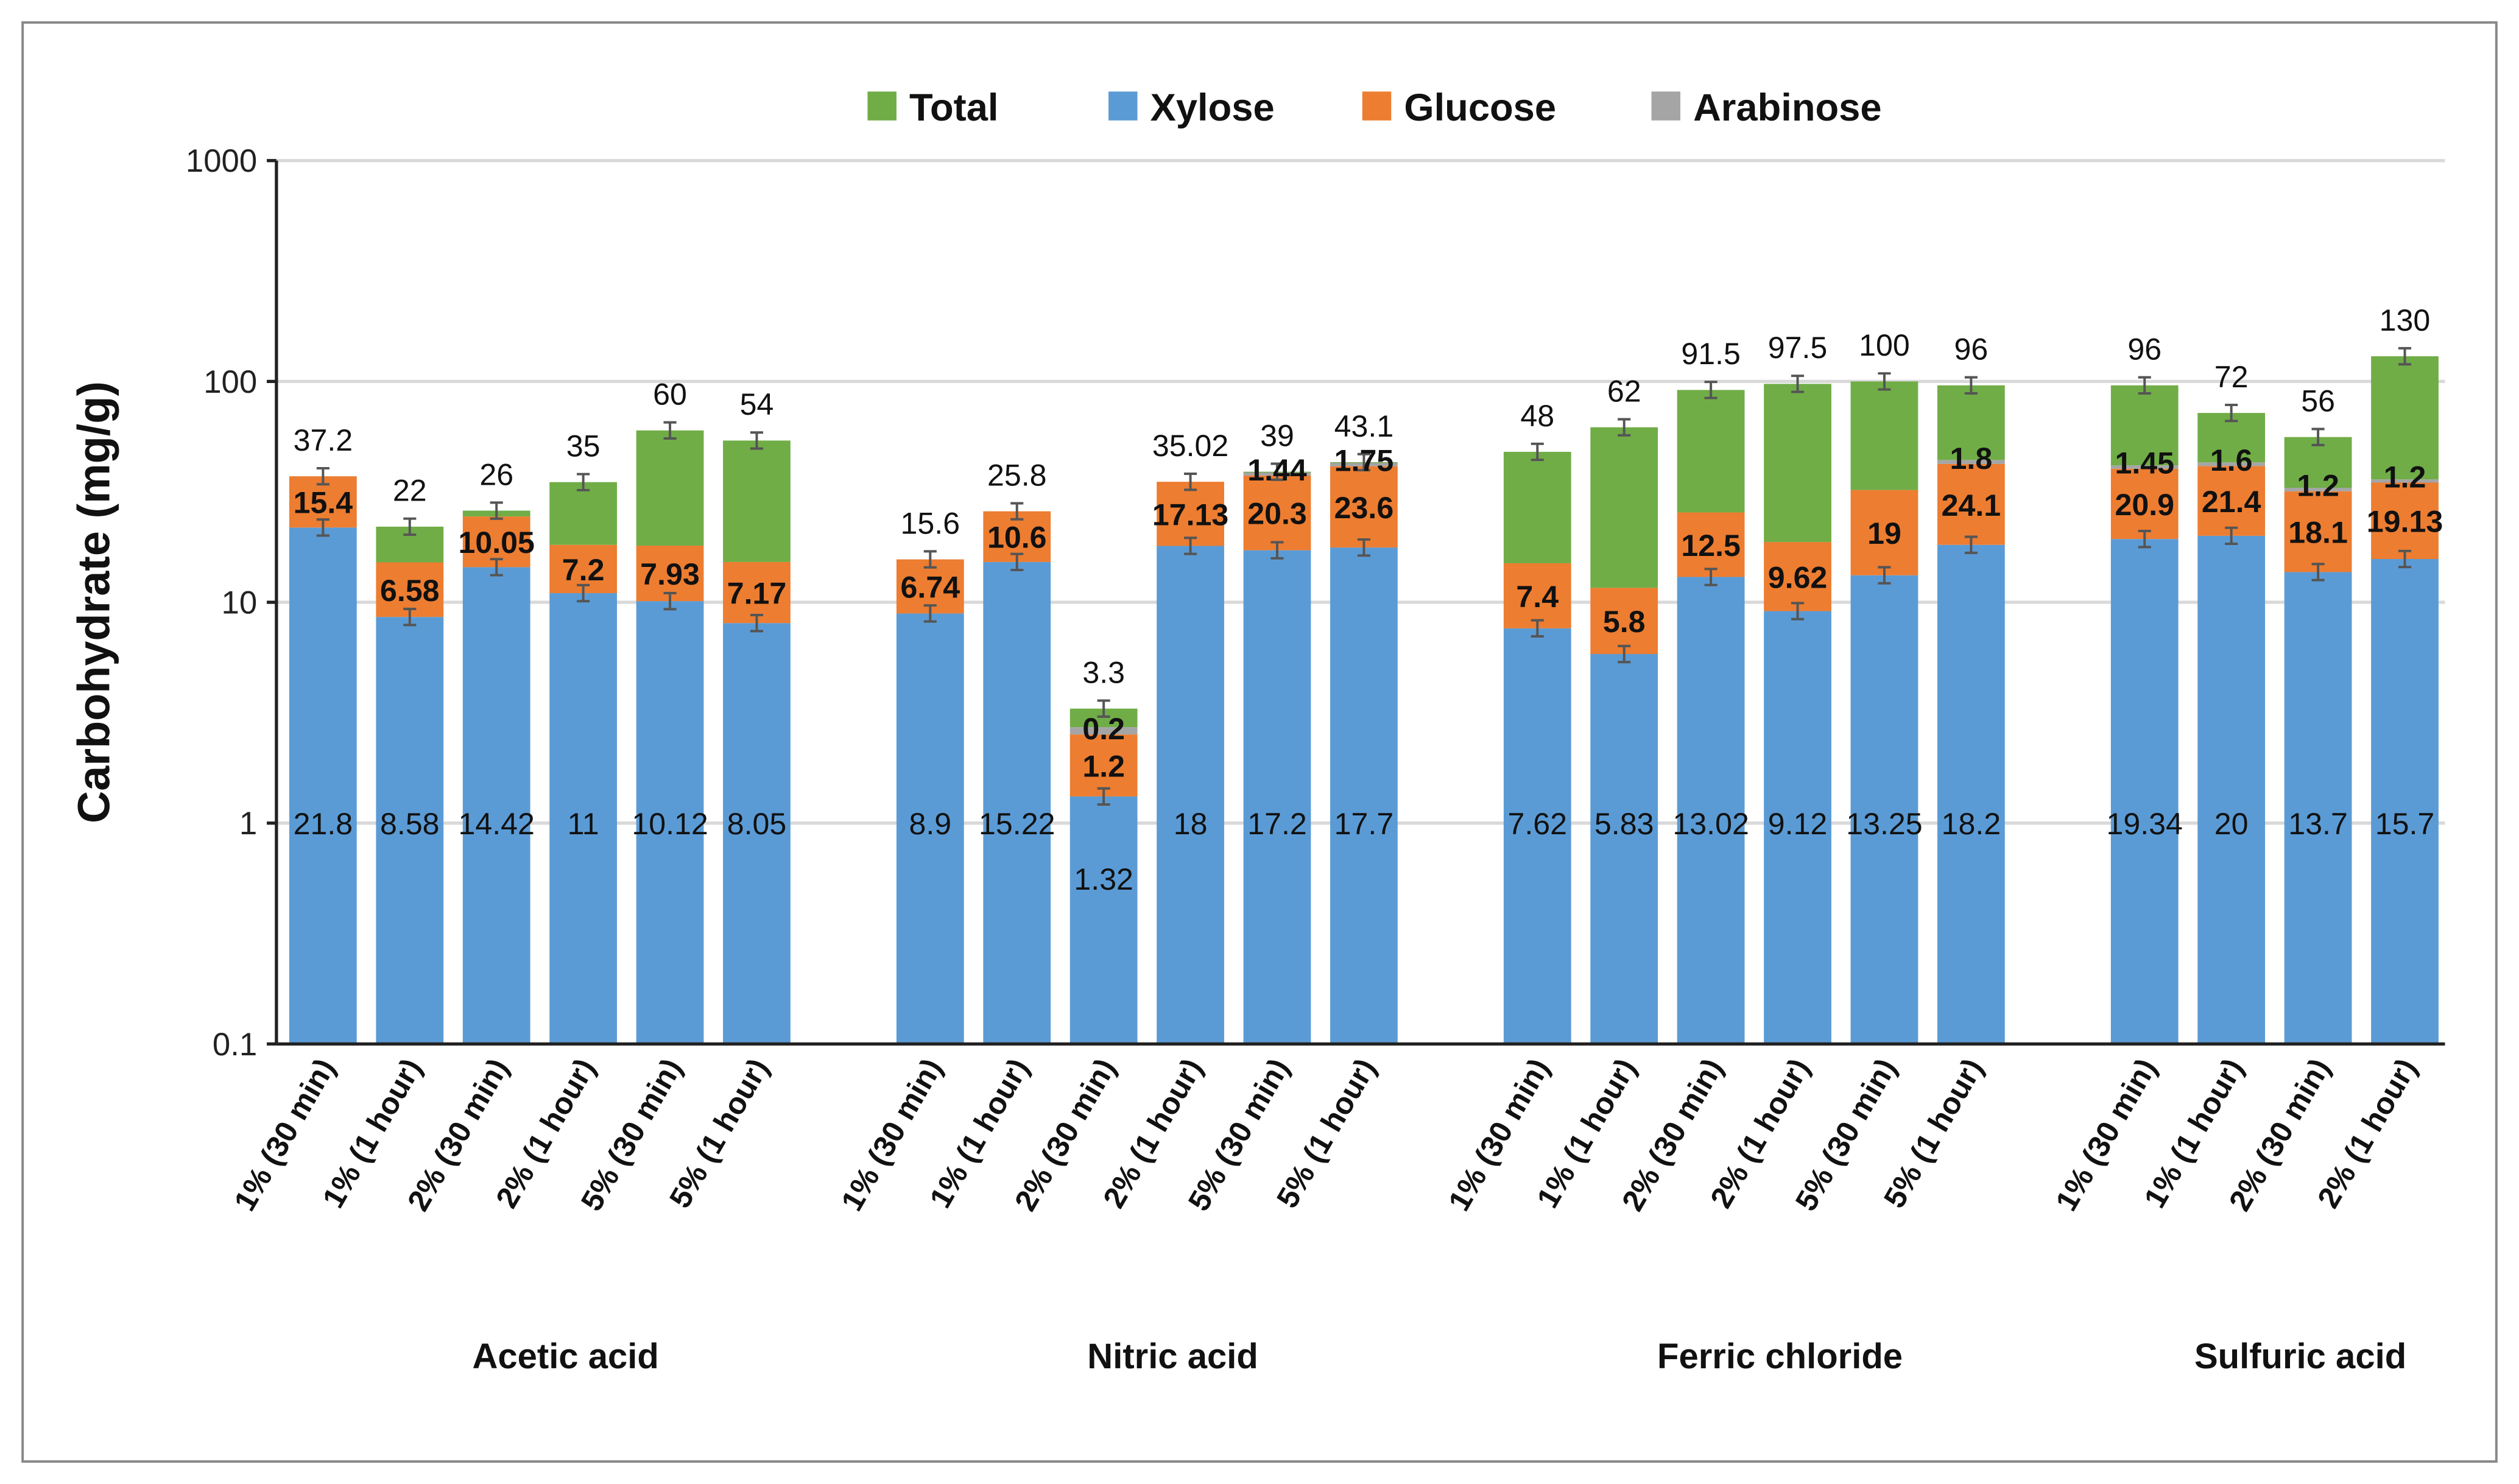 This screenshot has width=2519, height=1484. I want to click on arabinose-value-label: 0.2, so click(1103, 729).